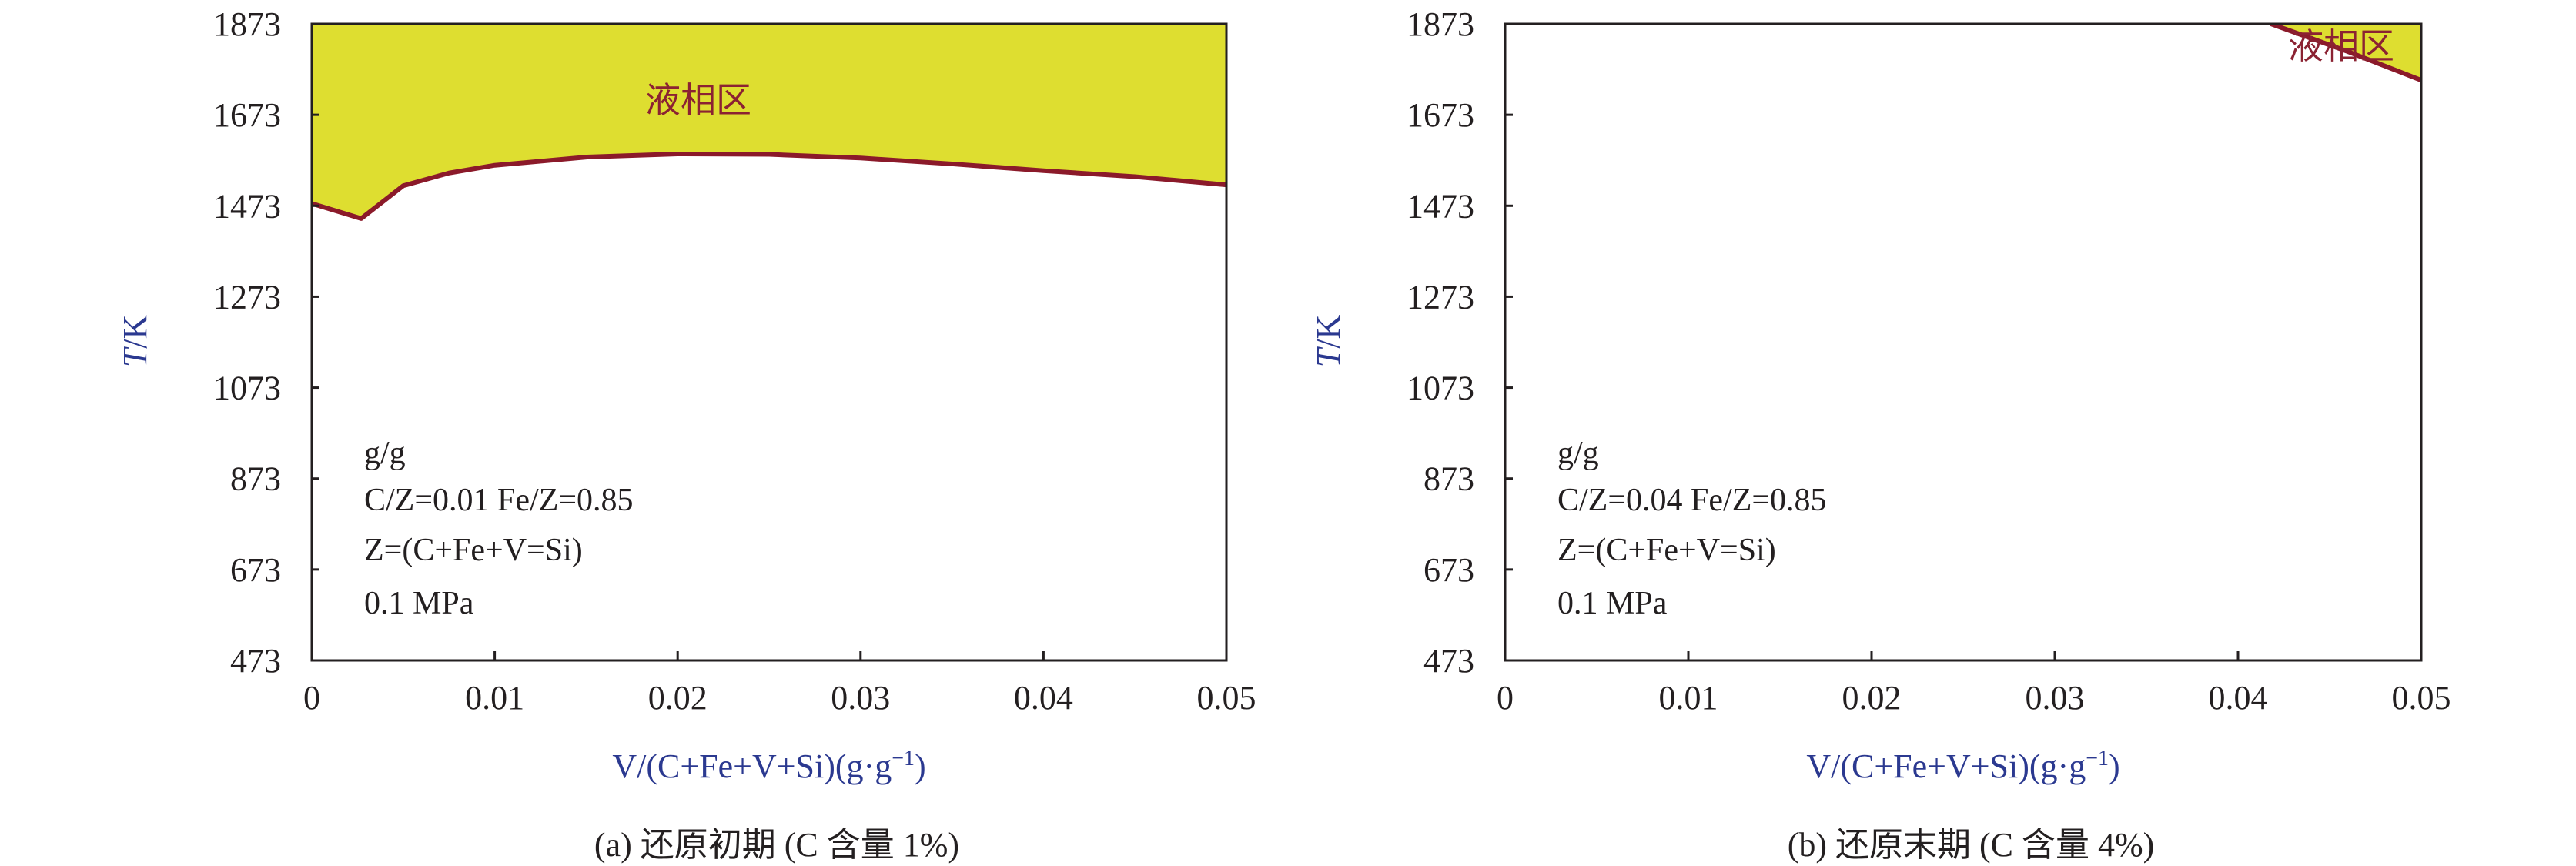 Image resolution: width=2576 pixels, height=866 pixels. I want to click on subfigure-caption: (a) 还原初期 (C 含量 1%), so click(776, 845).